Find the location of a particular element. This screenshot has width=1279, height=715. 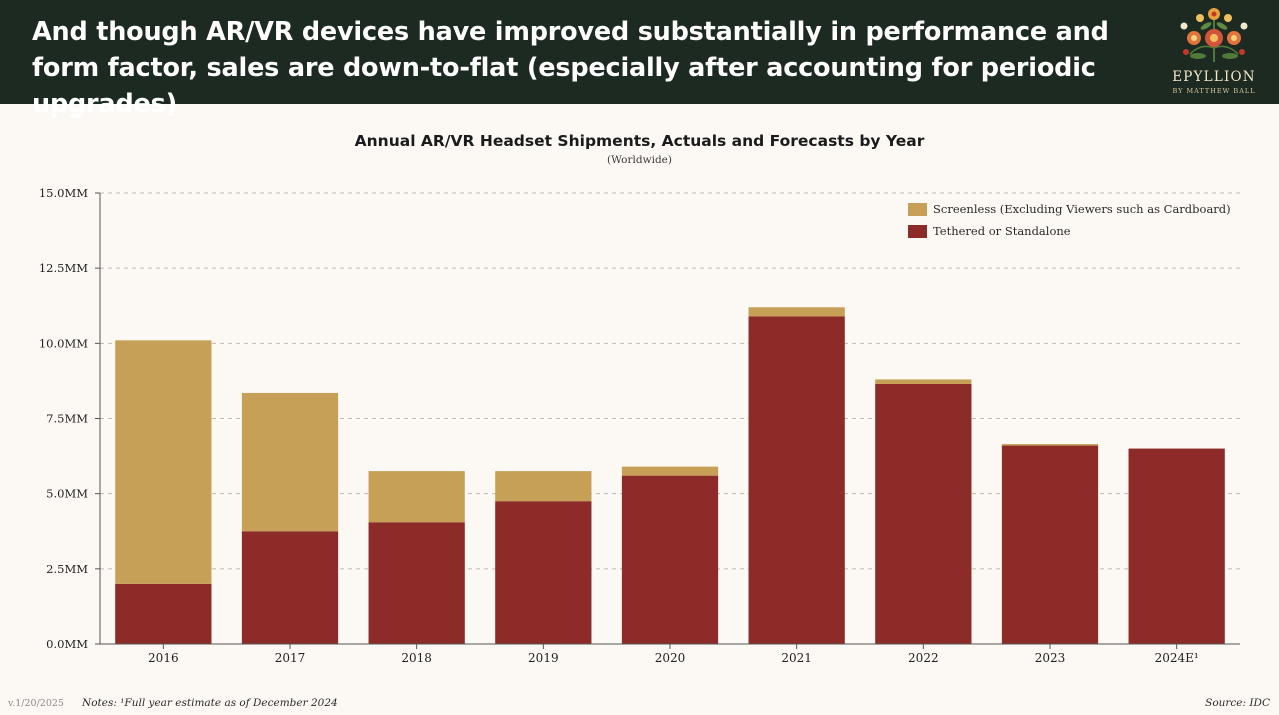

y-tick-label: 12.5MM is located at coordinates (63, 268).